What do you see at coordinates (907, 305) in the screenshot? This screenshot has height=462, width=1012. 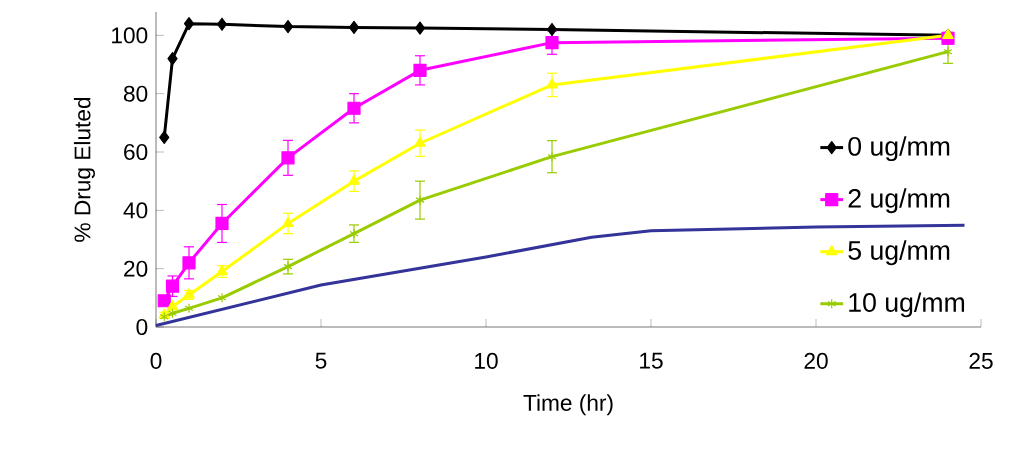 I see `legend-label: 10 ug/mm` at bounding box center [907, 305].